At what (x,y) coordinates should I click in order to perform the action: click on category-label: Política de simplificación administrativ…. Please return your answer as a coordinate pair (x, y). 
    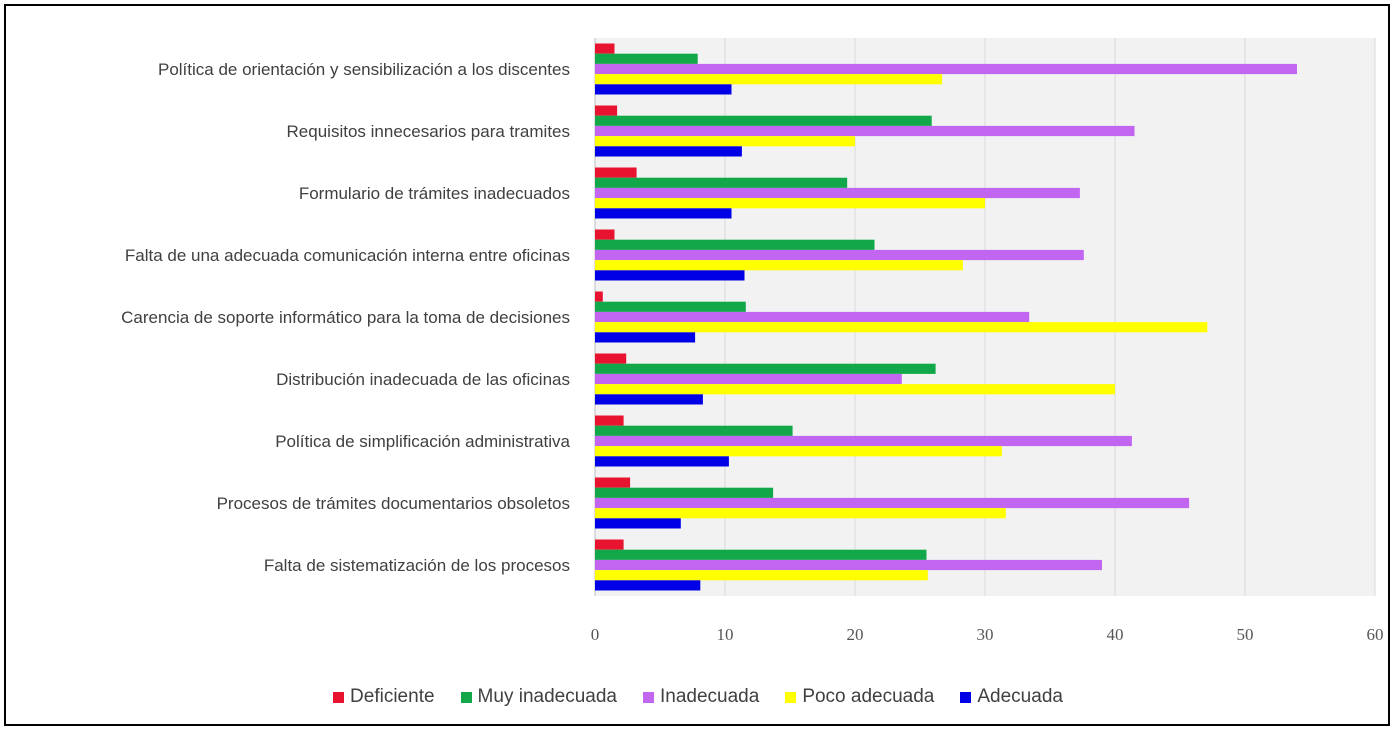
    Looking at the image, I should click on (422, 441).